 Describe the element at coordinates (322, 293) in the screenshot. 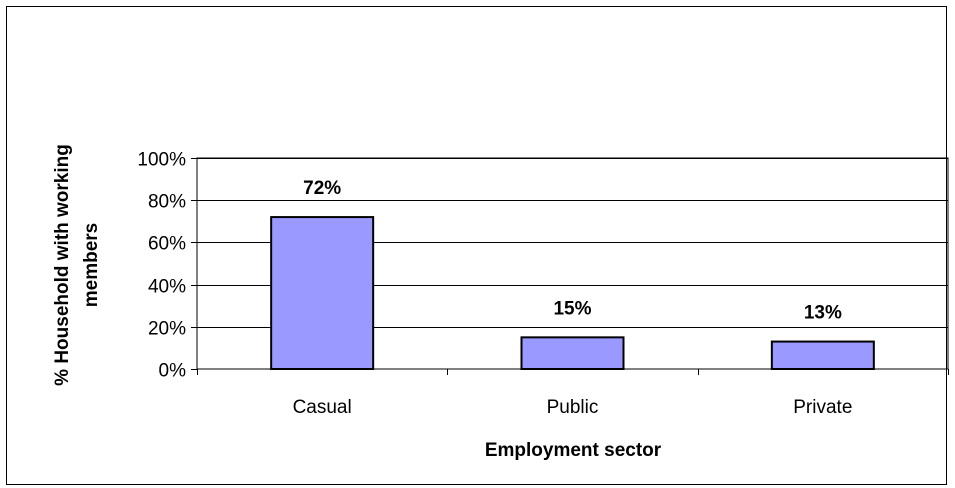

I see `bar-casual` at that location.